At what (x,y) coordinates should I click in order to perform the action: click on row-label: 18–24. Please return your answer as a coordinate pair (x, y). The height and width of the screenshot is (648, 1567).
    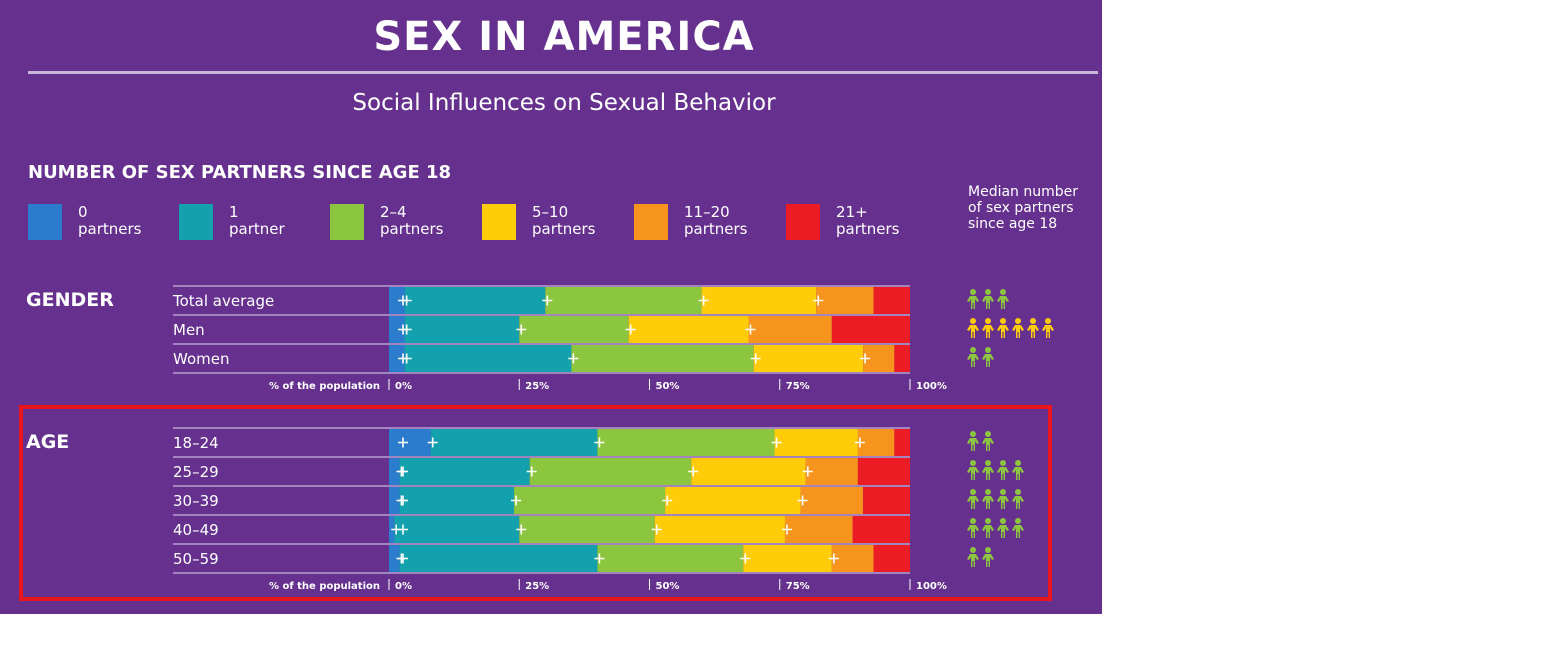
    Looking at the image, I should click on (196, 443).